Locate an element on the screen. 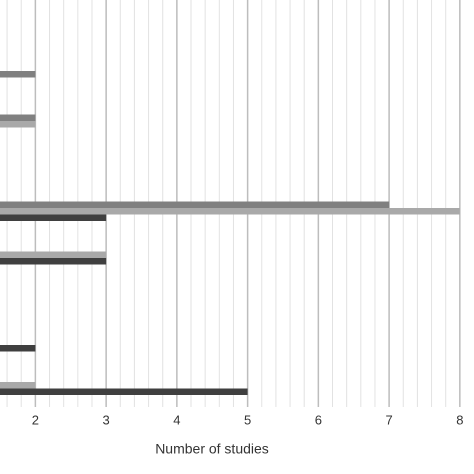  x-tick-label: 2 is located at coordinates (35, 419).